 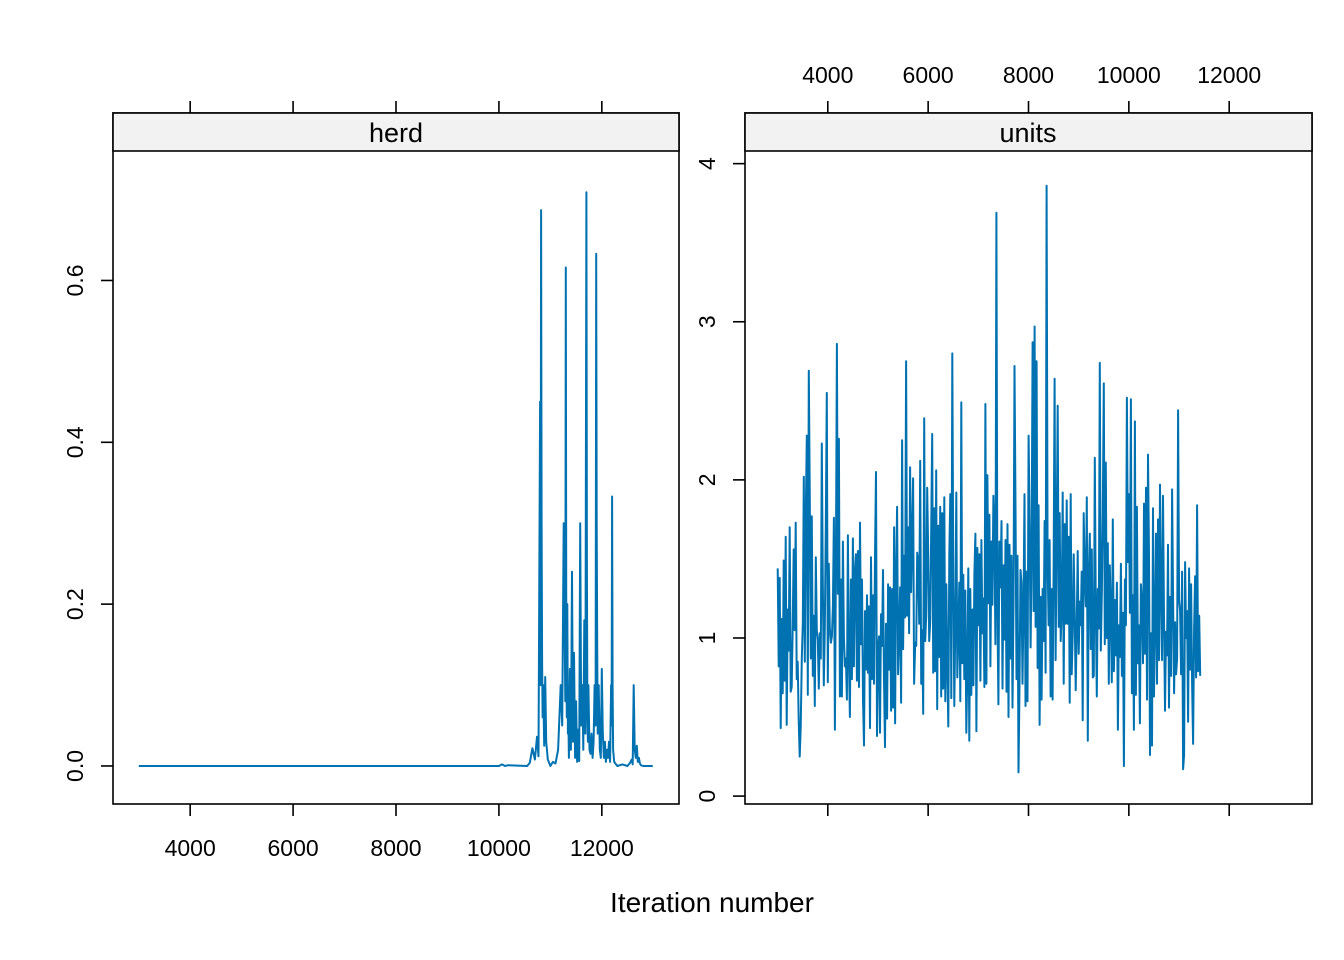 I want to click on x-axis-title: Iteration number, so click(x=712, y=902).